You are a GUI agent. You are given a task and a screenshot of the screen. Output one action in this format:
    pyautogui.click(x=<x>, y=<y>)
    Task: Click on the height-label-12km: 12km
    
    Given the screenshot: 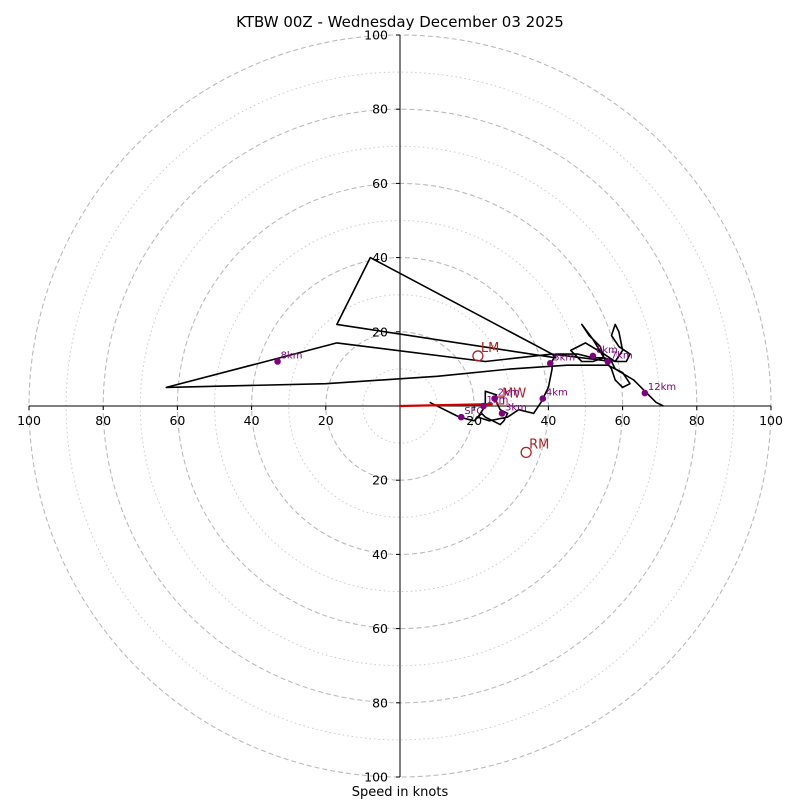 What is the action you would take?
    pyautogui.click(x=662, y=387)
    